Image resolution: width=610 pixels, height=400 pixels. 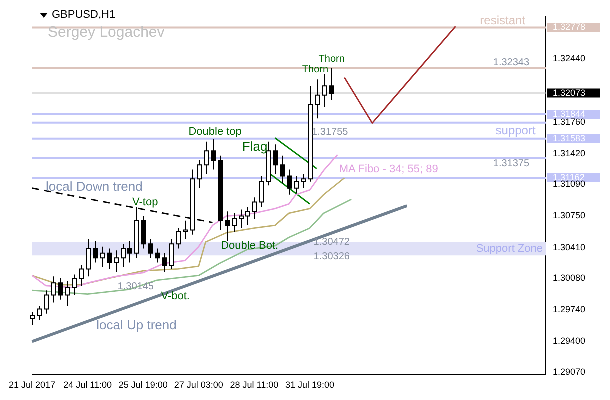 I want to click on annotation: Flag, so click(x=255, y=146).